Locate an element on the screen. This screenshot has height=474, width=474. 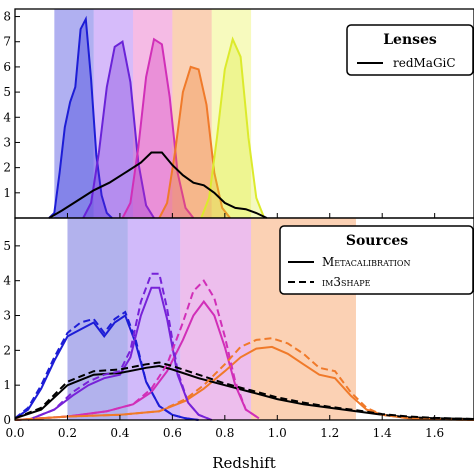
x-tick-label: 0.0 is located at coordinates (14, 433).